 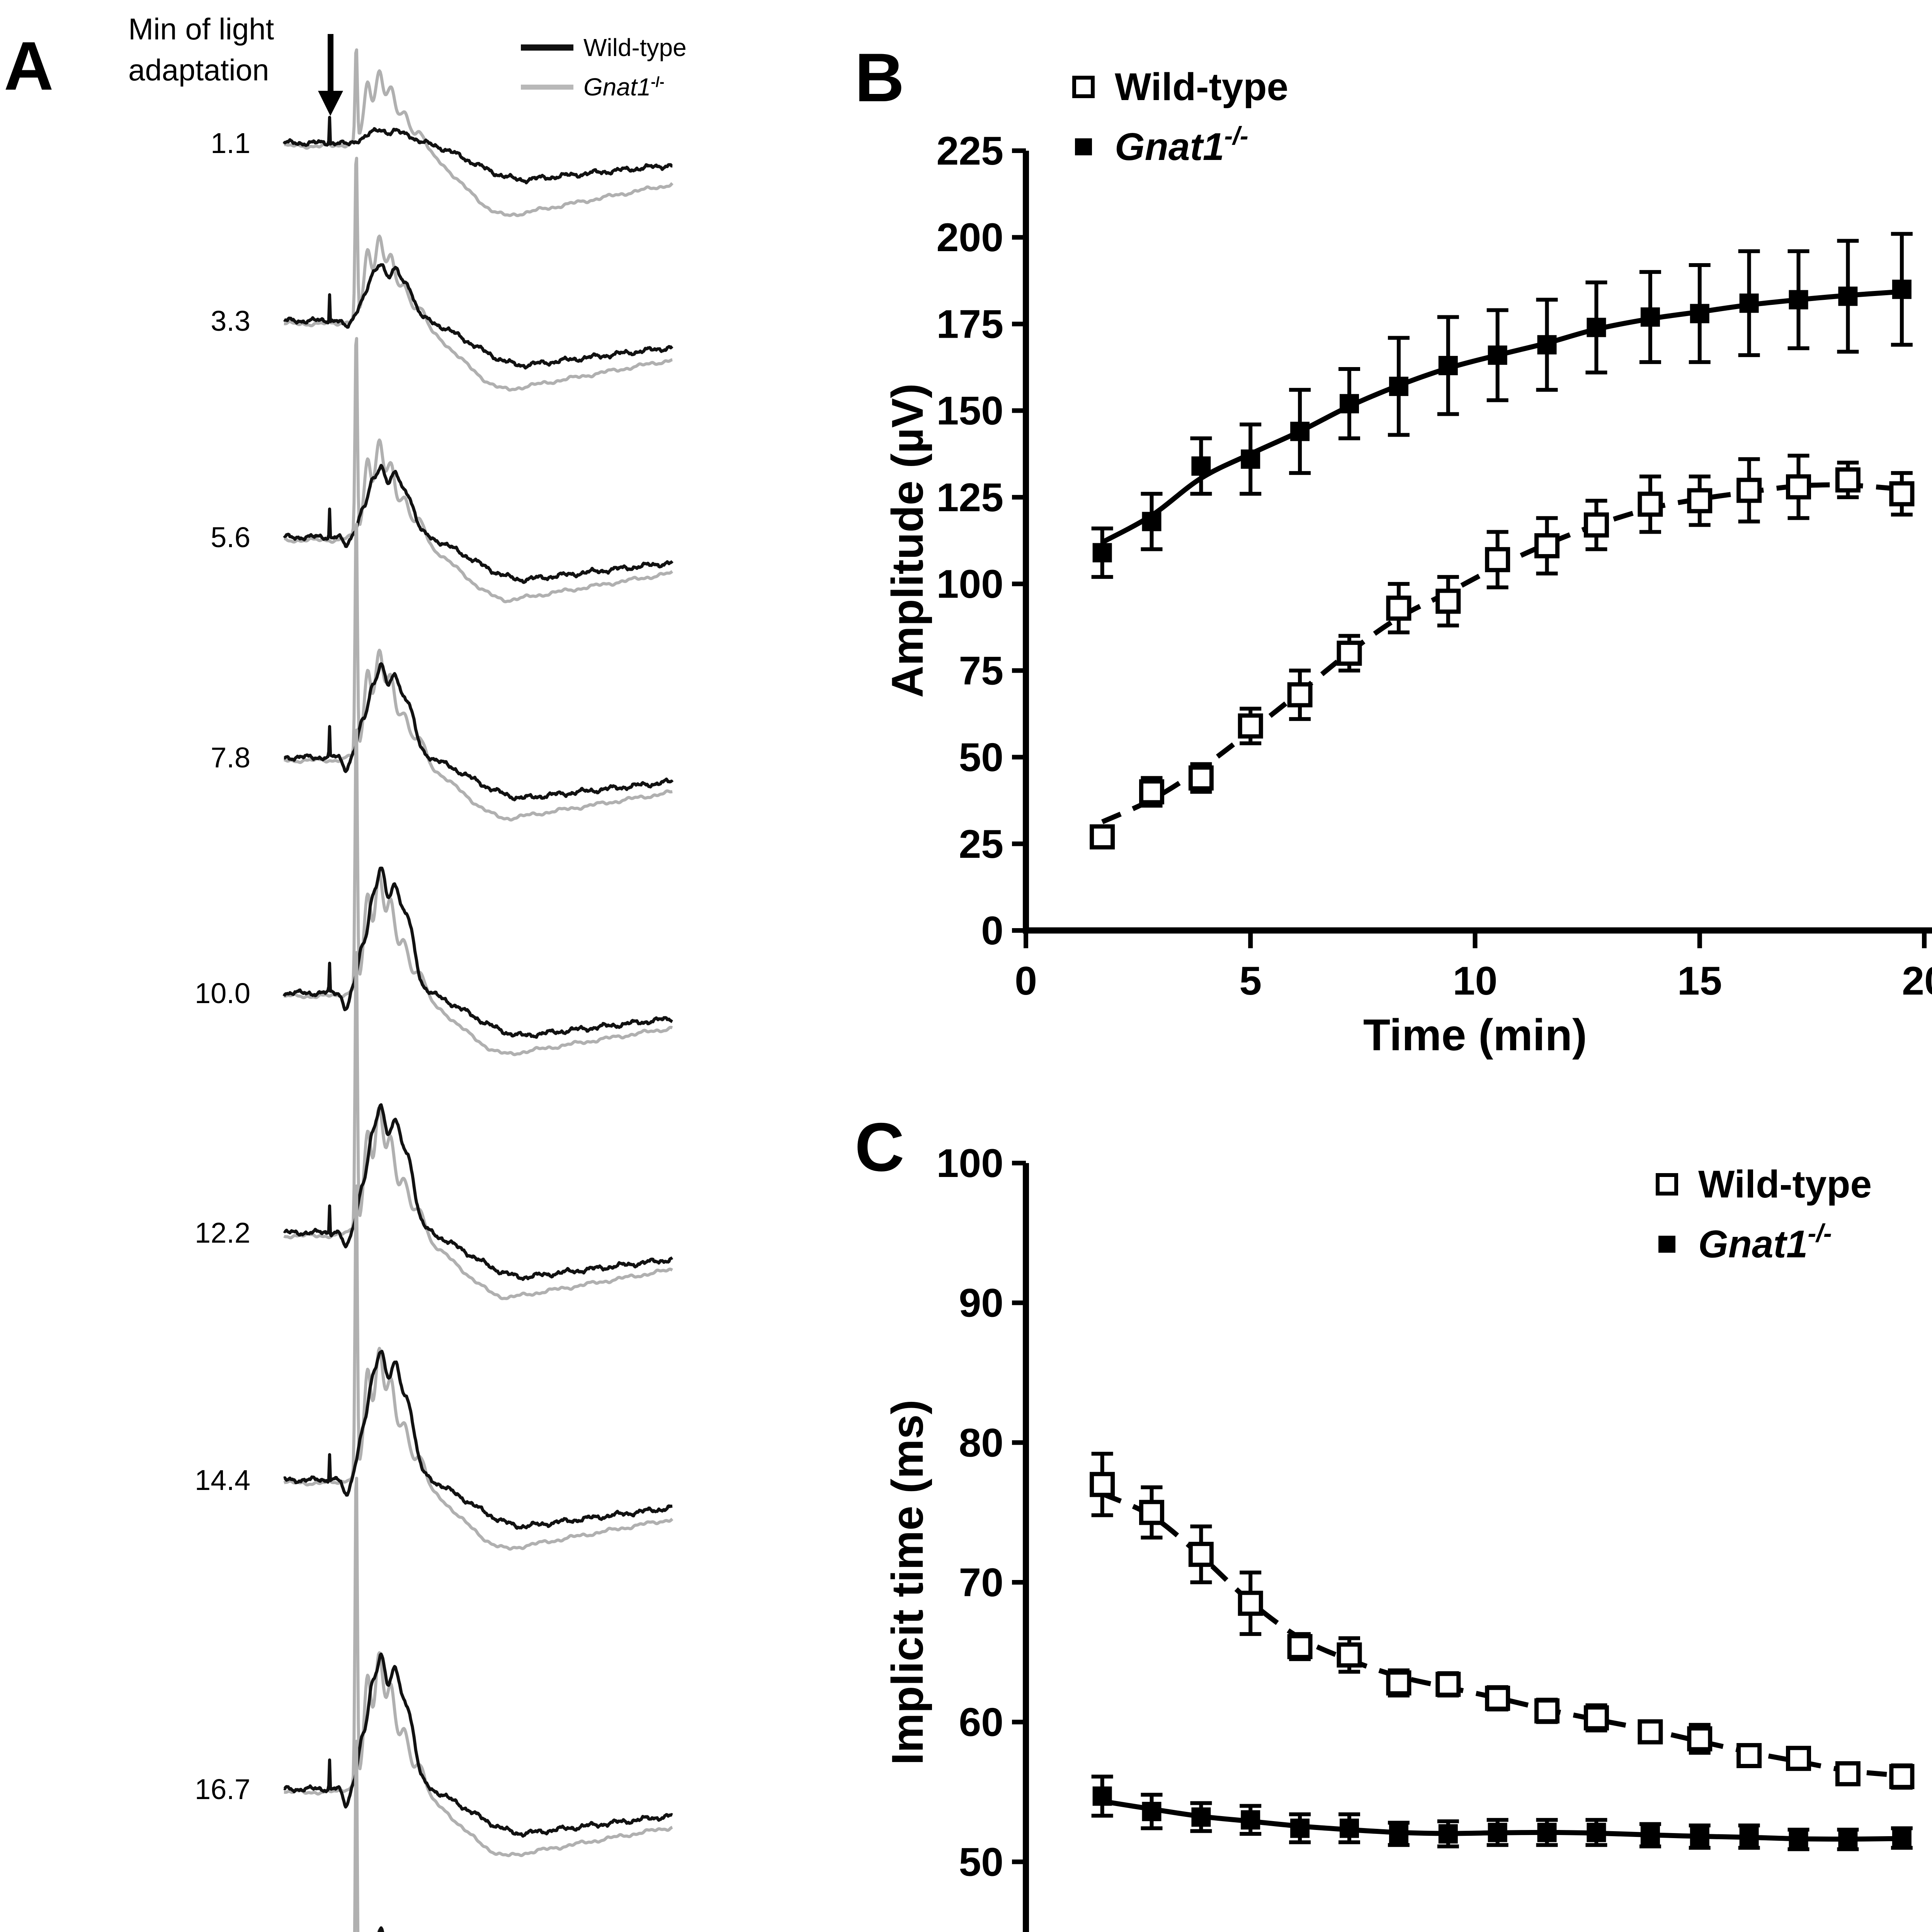 I want to click on x-axis-title: Time (min), so click(x=1475, y=1035).